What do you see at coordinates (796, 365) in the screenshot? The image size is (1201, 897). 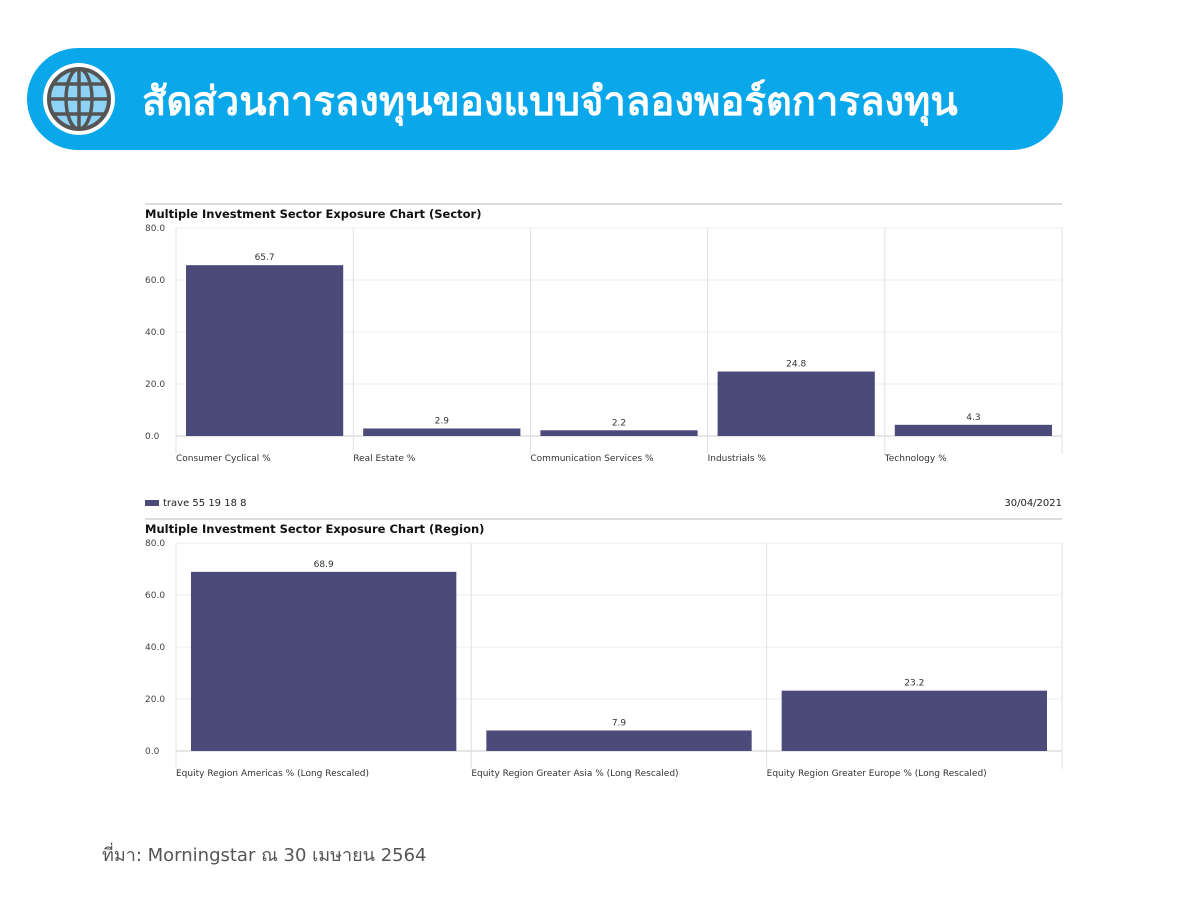 I see `sector-data-label: 24.8` at bounding box center [796, 365].